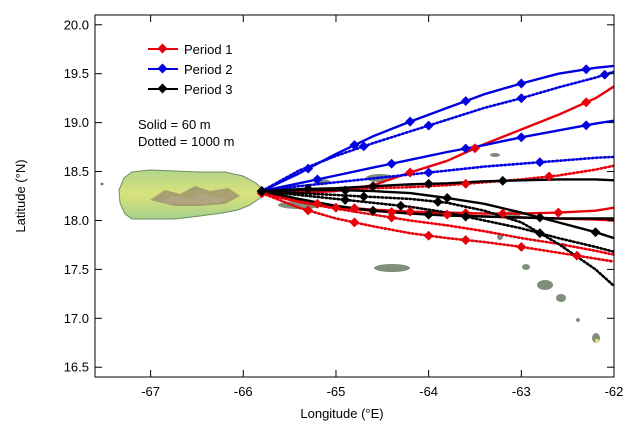 The width and height of the screenshot is (624, 422). What do you see at coordinates (76, 122) in the screenshot?
I see `y-tick-label: 19.0` at bounding box center [76, 122].